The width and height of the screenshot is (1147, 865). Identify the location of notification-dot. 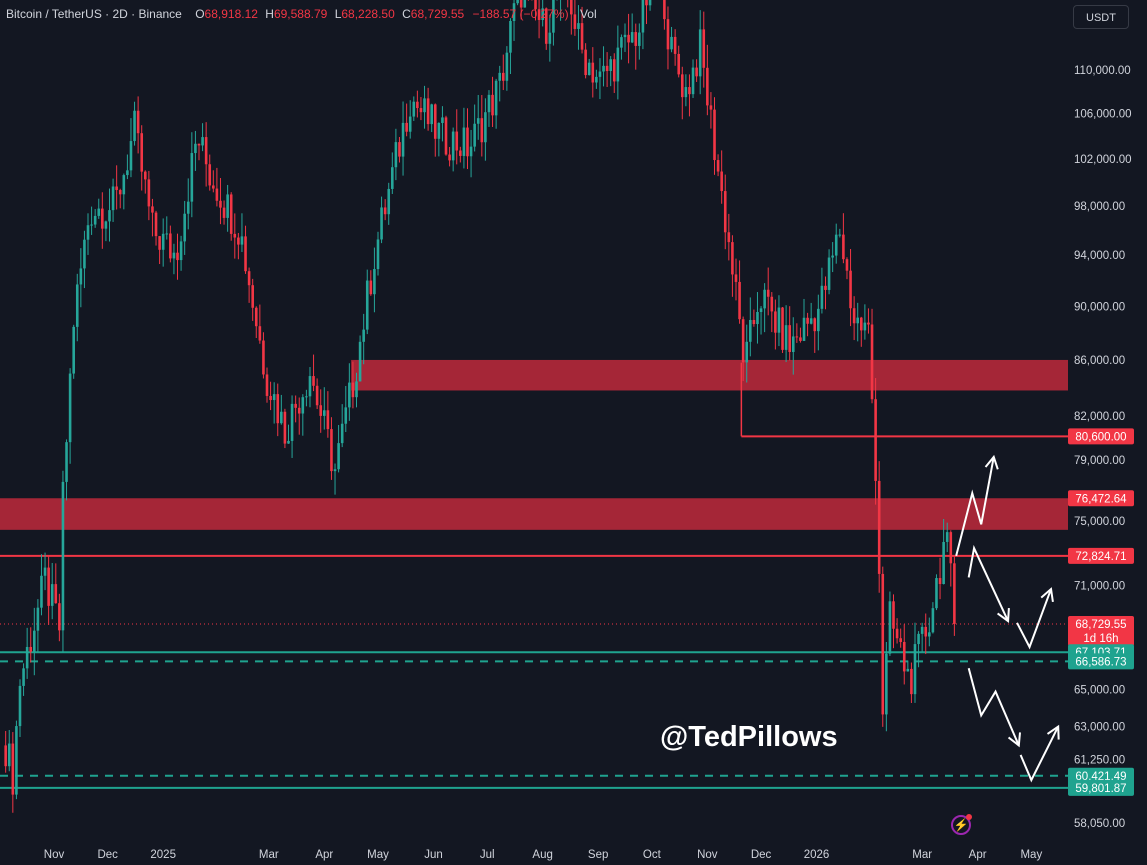
(969, 817).